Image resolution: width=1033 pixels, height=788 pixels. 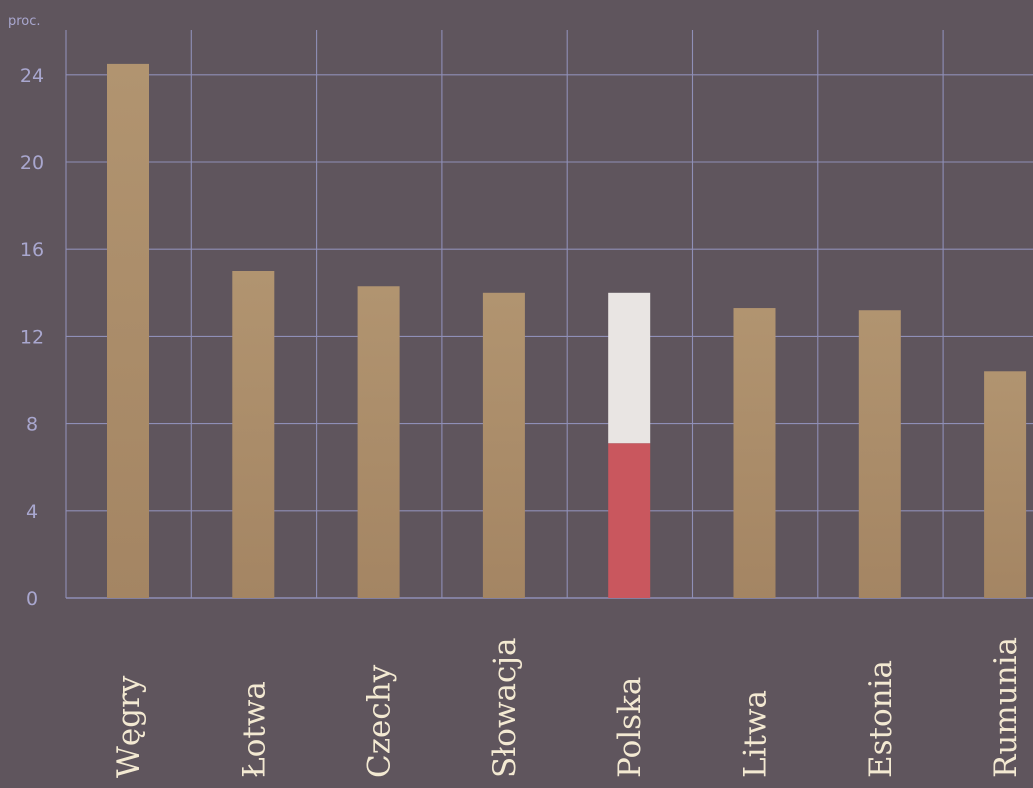 I want to click on y-axis-unit-label: proc., so click(x=24, y=21).